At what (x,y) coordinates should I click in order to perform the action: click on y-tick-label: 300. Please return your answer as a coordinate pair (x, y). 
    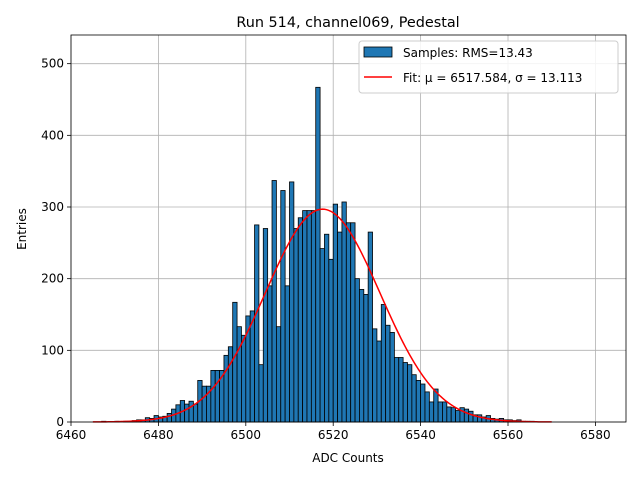
    Looking at the image, I should click on (52, 207).